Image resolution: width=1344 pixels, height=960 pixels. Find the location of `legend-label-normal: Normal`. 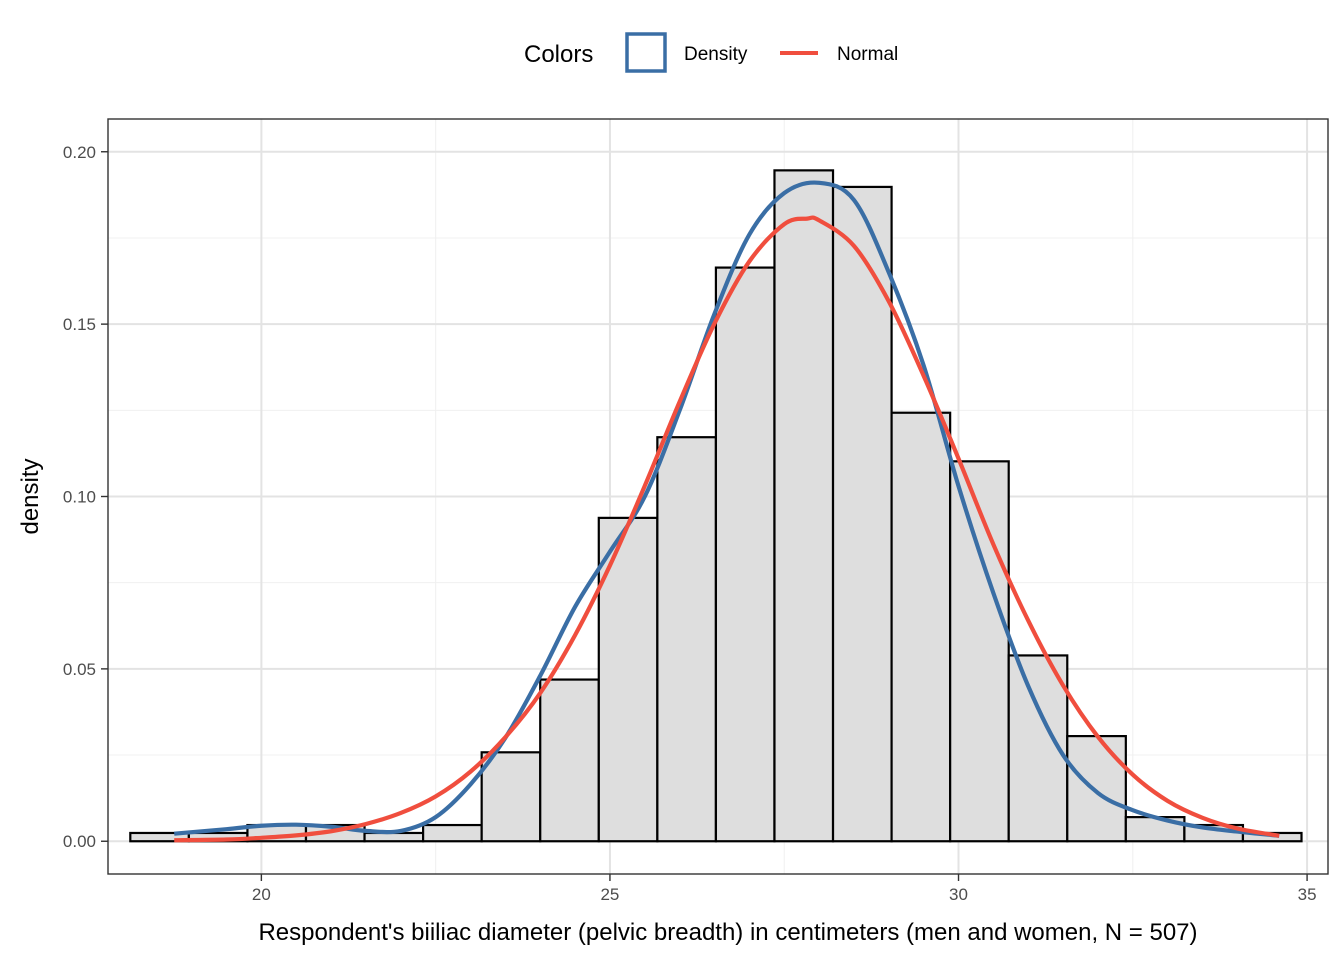

legend-label-normal: Normal is located at coordinates (867, 54).